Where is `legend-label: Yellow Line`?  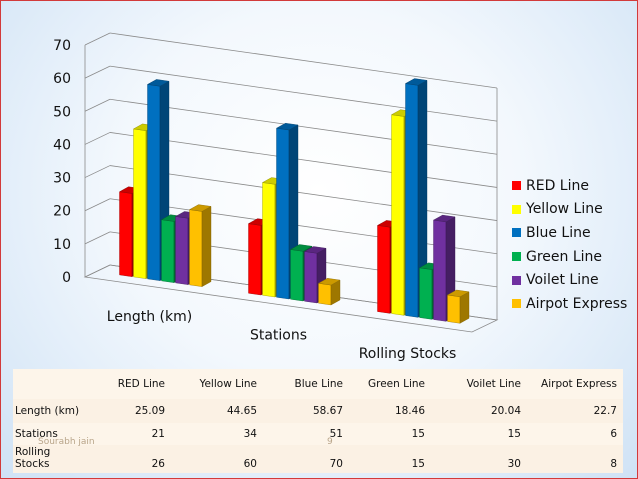 legend-label: Yellow Line is located at coordinates (564, 209).